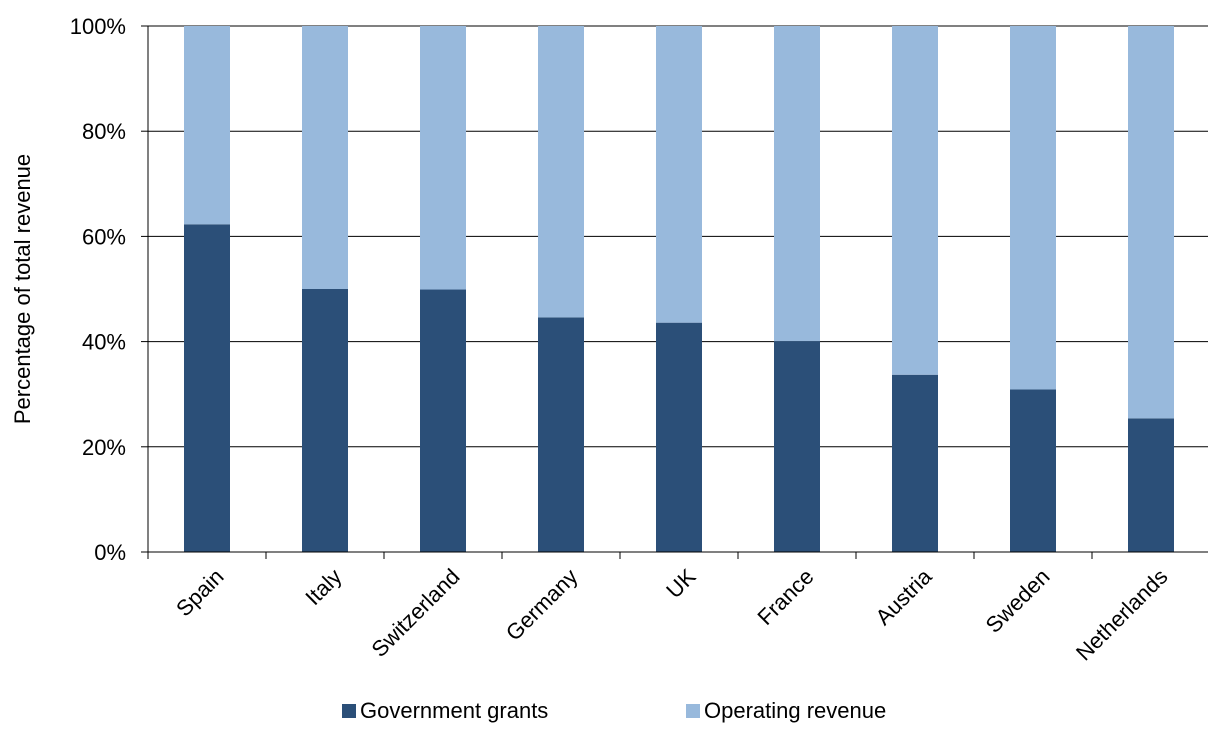 This screenshot has height=736, width=1208. What do you see at coordinates (207, 388) in the screenshot?
I see `bar-government-grants-spain` at bounding box center [207, 388].